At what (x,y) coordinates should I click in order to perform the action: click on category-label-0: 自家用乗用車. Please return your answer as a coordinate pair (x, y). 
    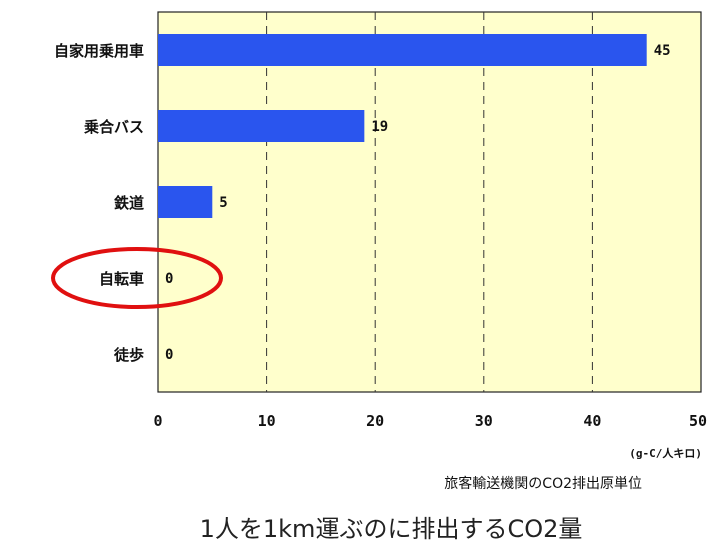
    Looking at the image, I should click on (99, 51).